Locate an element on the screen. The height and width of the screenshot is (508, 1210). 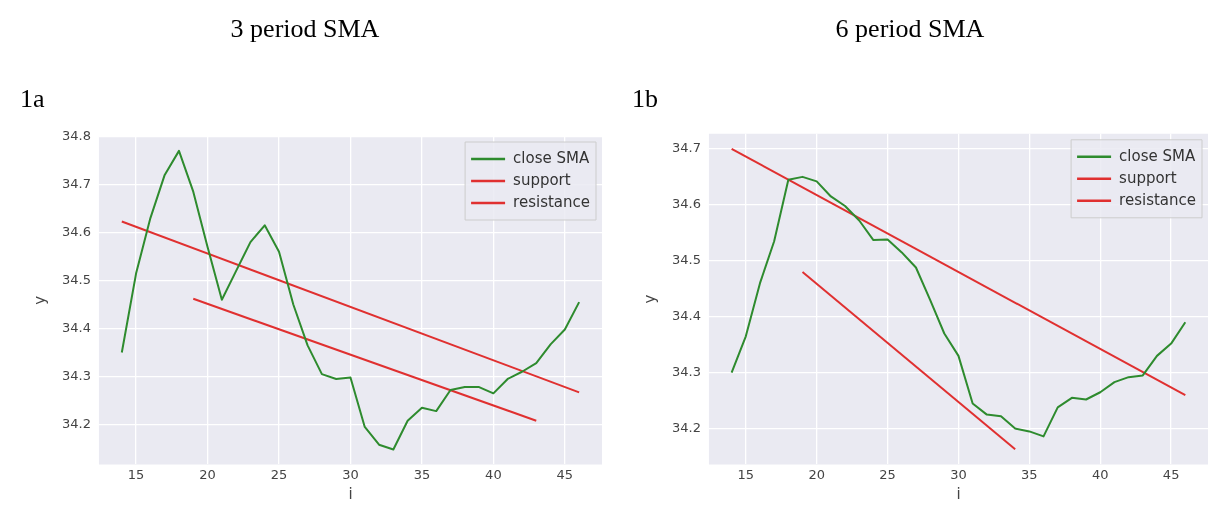
chart-subtitle: 1a is located at coordinates (32, 99).